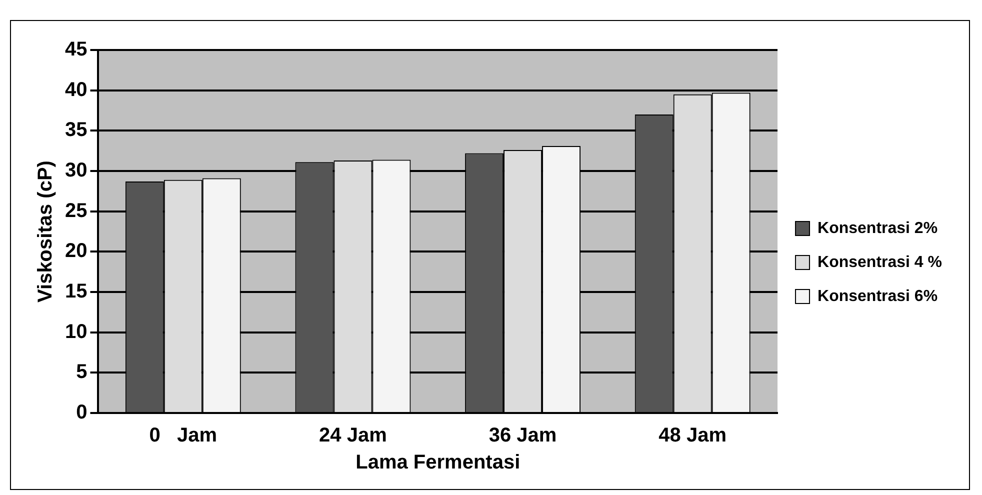  I want to click on x-tick-label: 48 Jam, so click(692, 435).